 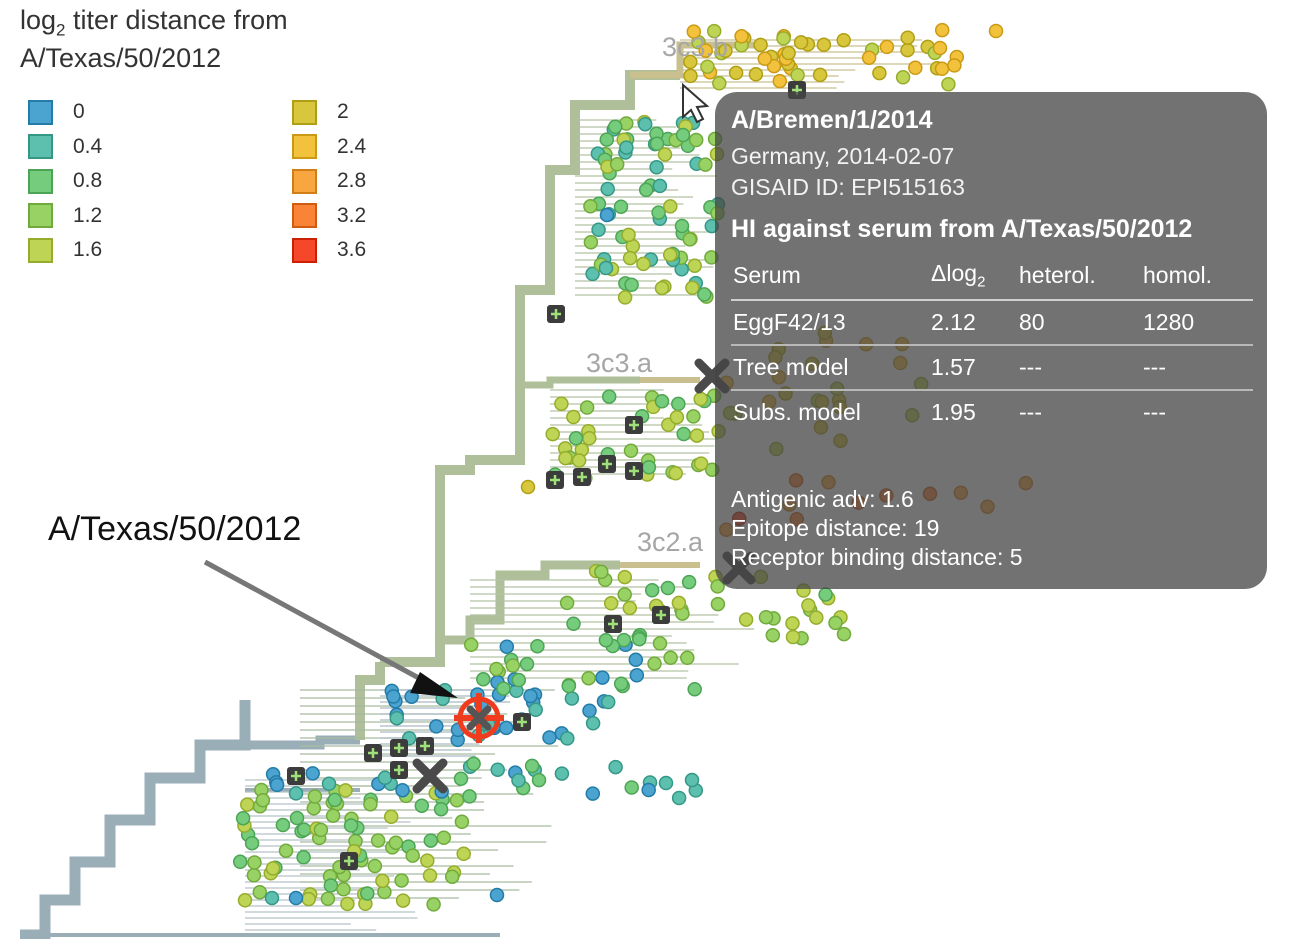 I want to click on legend-item: 1.6, so click(x=65, y=250).